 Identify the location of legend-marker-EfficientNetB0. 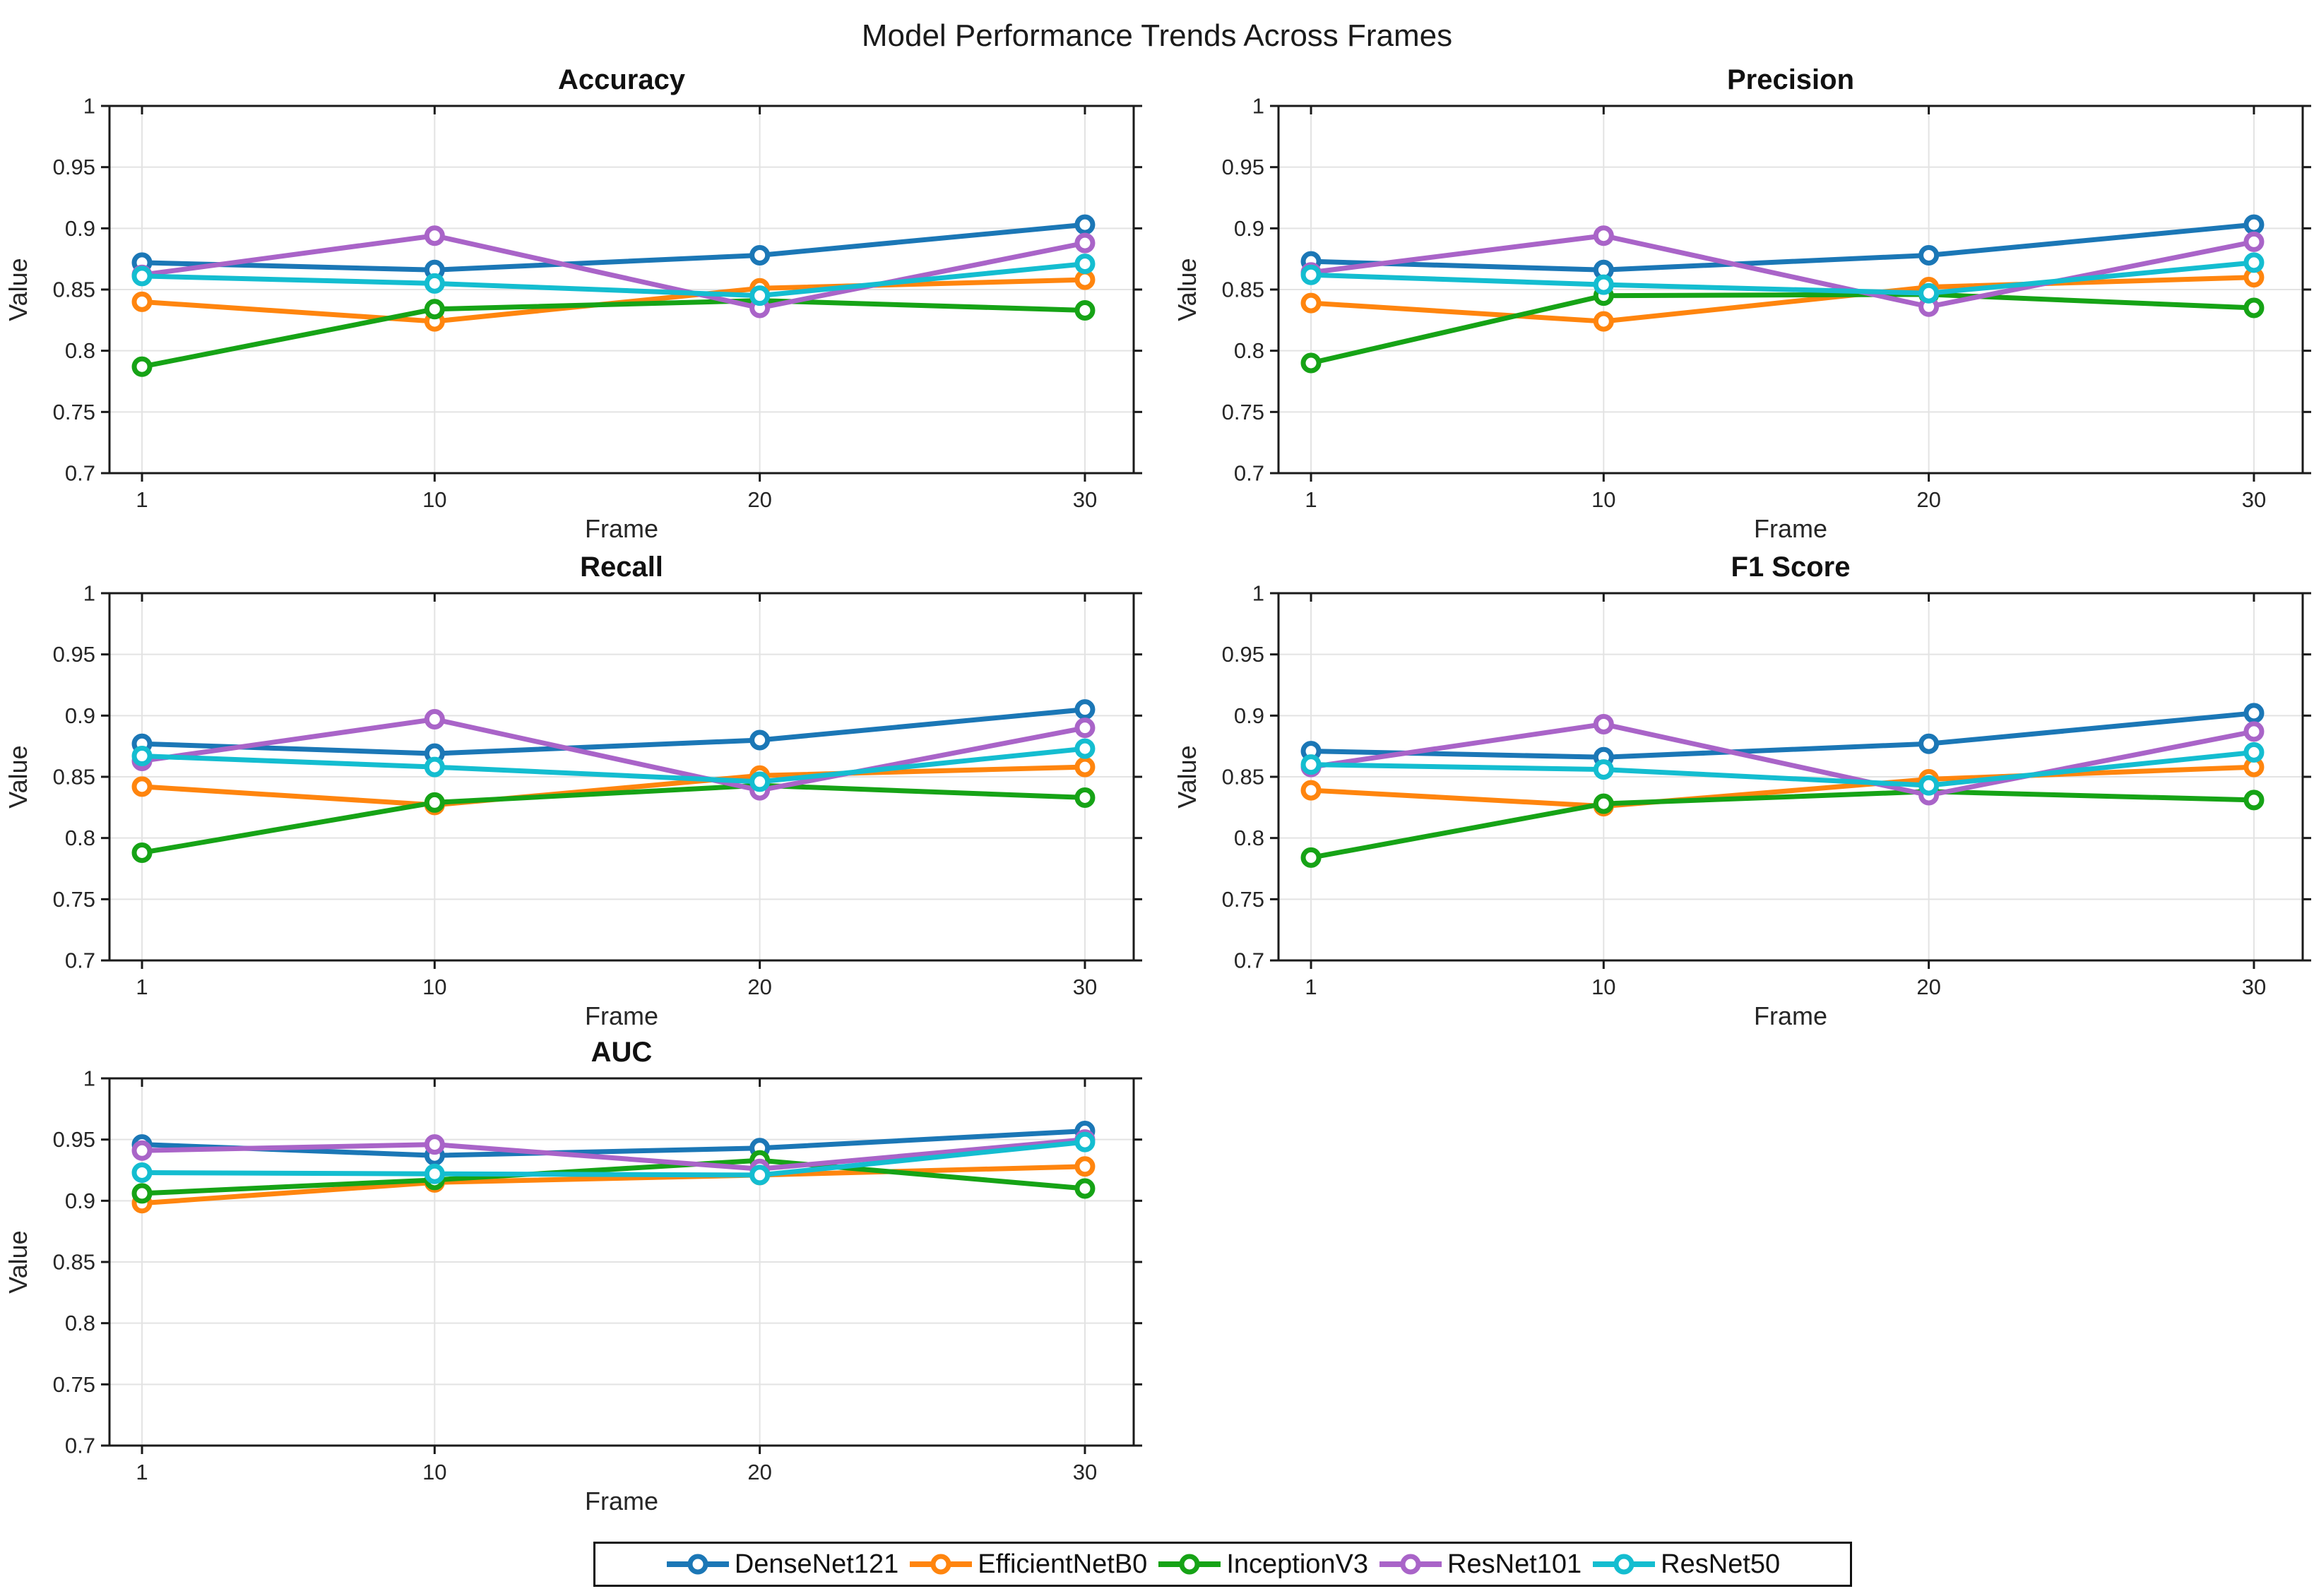
(942, 1565).